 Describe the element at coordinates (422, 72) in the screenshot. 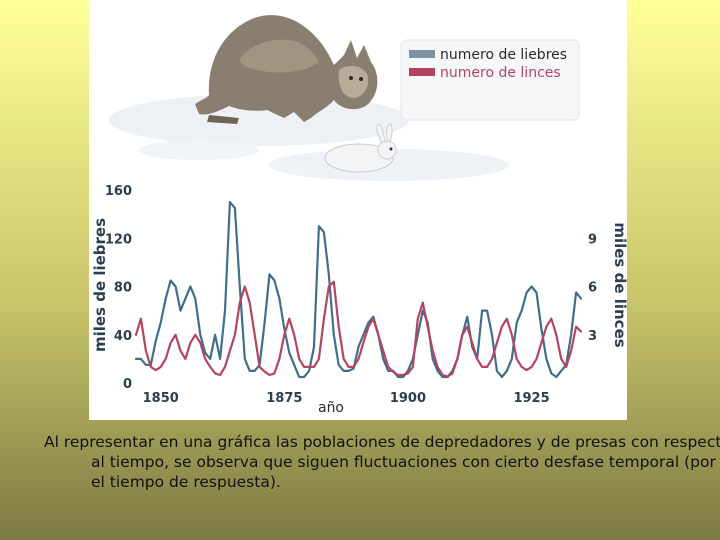

I see `legend-swatch-lynx` at that location.